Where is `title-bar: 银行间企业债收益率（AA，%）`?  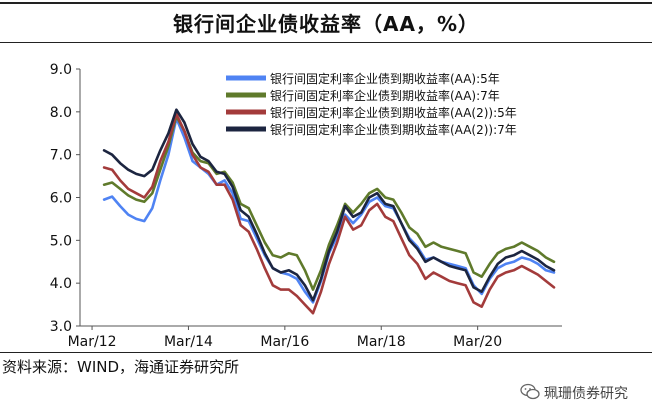 title-bar: 银行间企业债收益率（AA，%） is located at coordinates (326, 22).